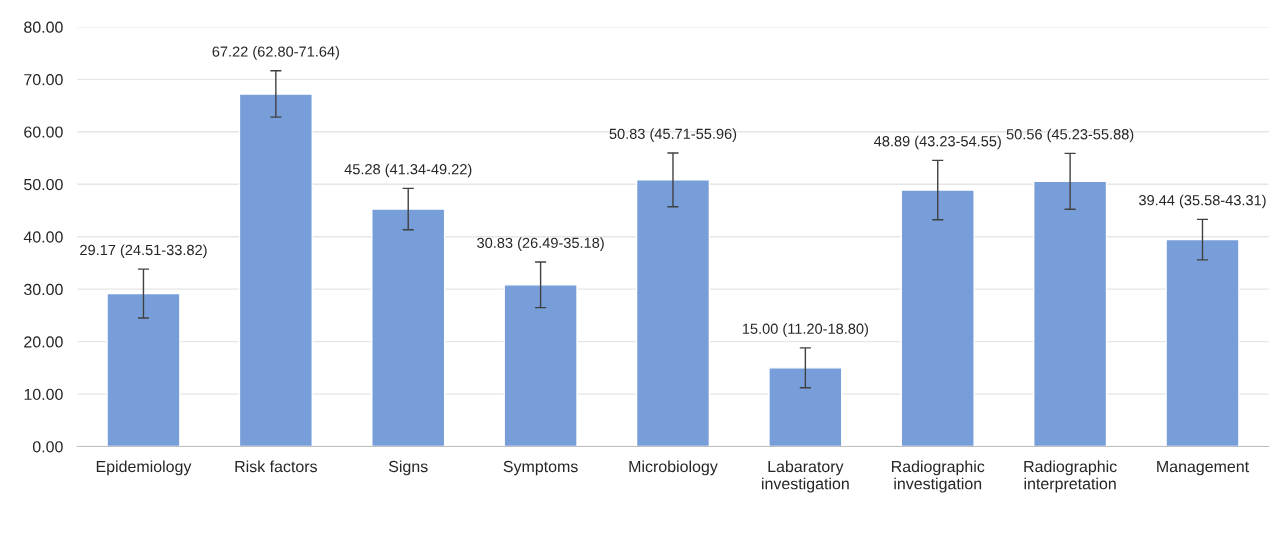 The height and width of the screenshot is (538, 1288). I want to click on x-tick-label: Symptoms, so click(540, 468).